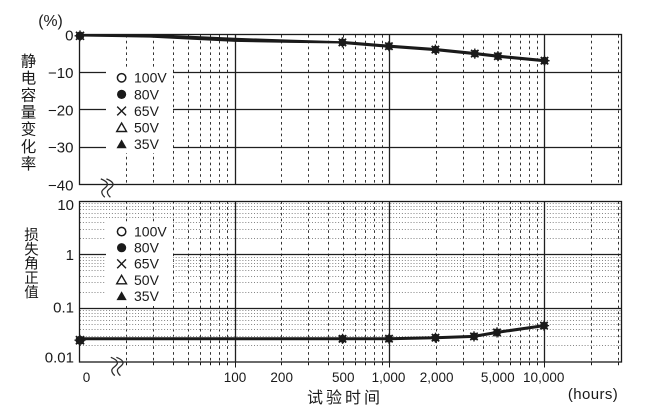 The image size is (648, 415). Describe the element at coordinates (29, 96) in the screenshot. I see `svg-text: 容` at that location.